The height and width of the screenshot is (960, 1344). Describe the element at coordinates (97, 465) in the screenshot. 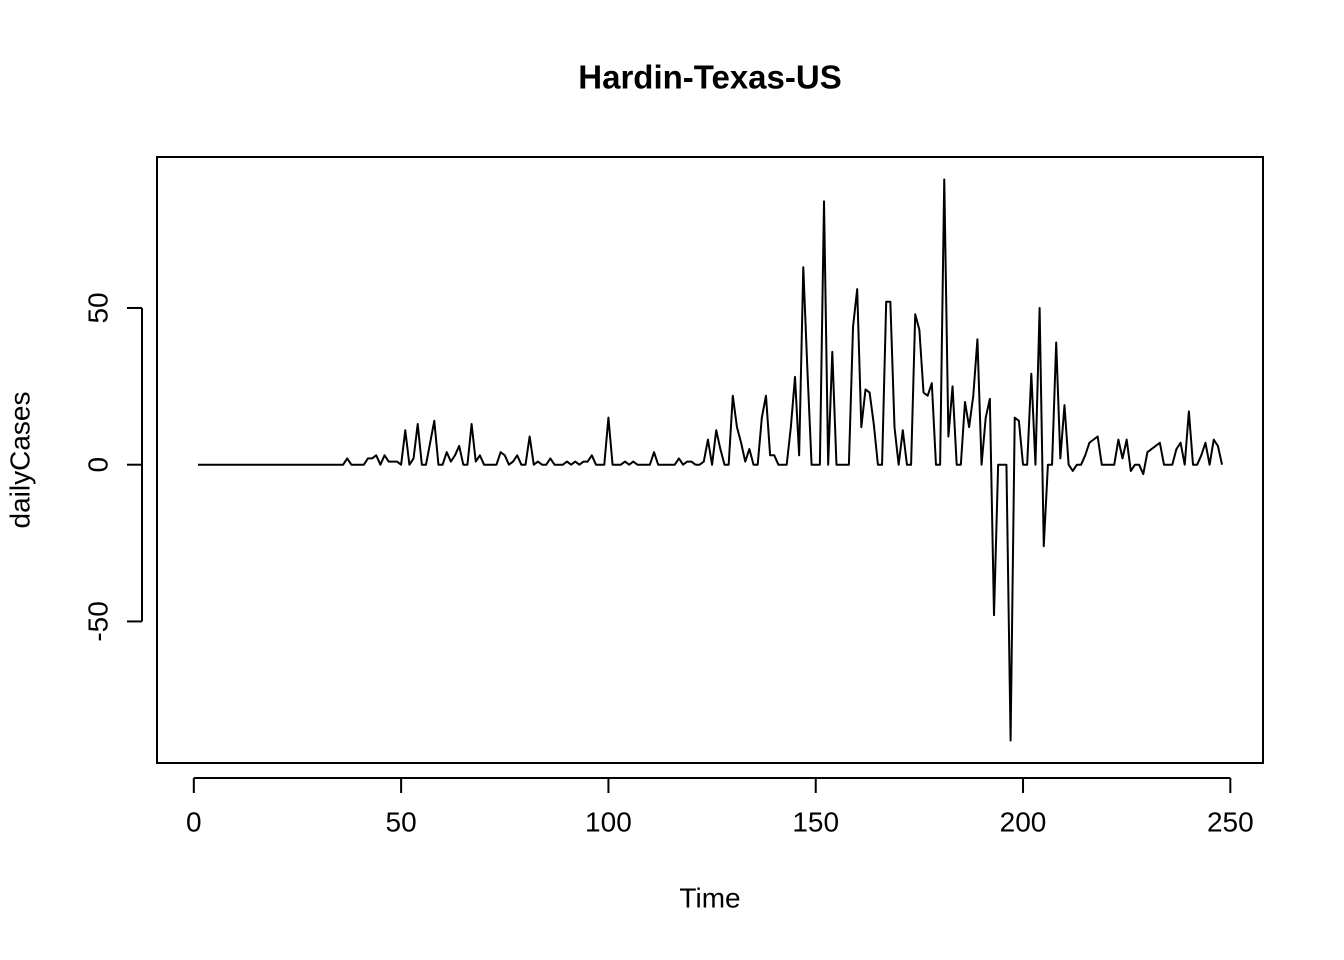

I see `y-tick-label: 0` at that location.